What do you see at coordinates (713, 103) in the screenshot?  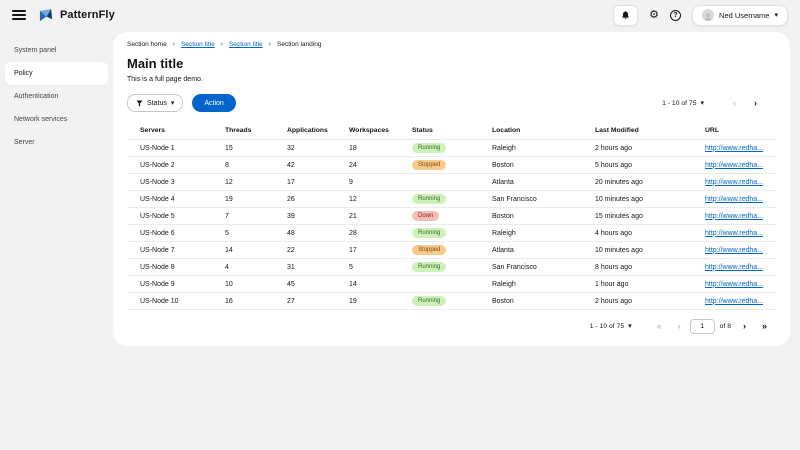 I see `pagination-top: 1 - 10 of 75 ▾ ‹ ›` at bounding box center [713, 103].